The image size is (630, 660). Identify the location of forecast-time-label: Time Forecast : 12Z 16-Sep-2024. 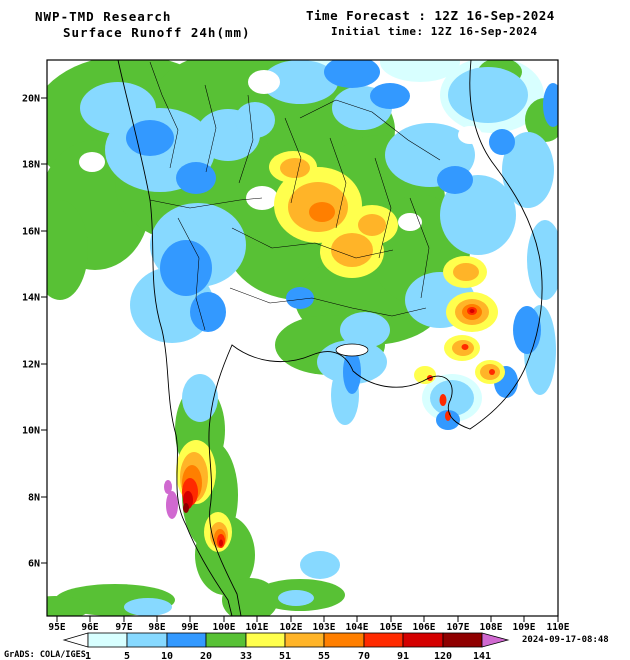
(430, 15).